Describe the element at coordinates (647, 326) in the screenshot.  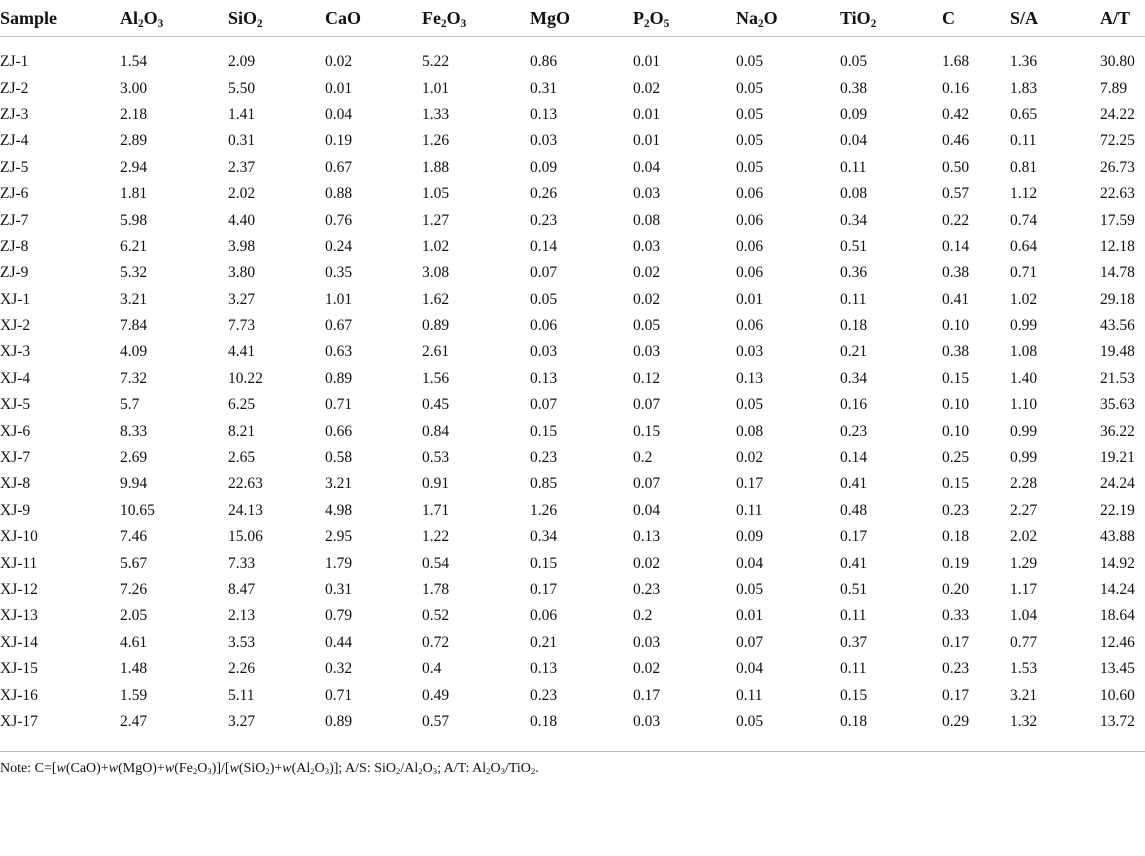
I see `value-cell: 0.05` at that location.